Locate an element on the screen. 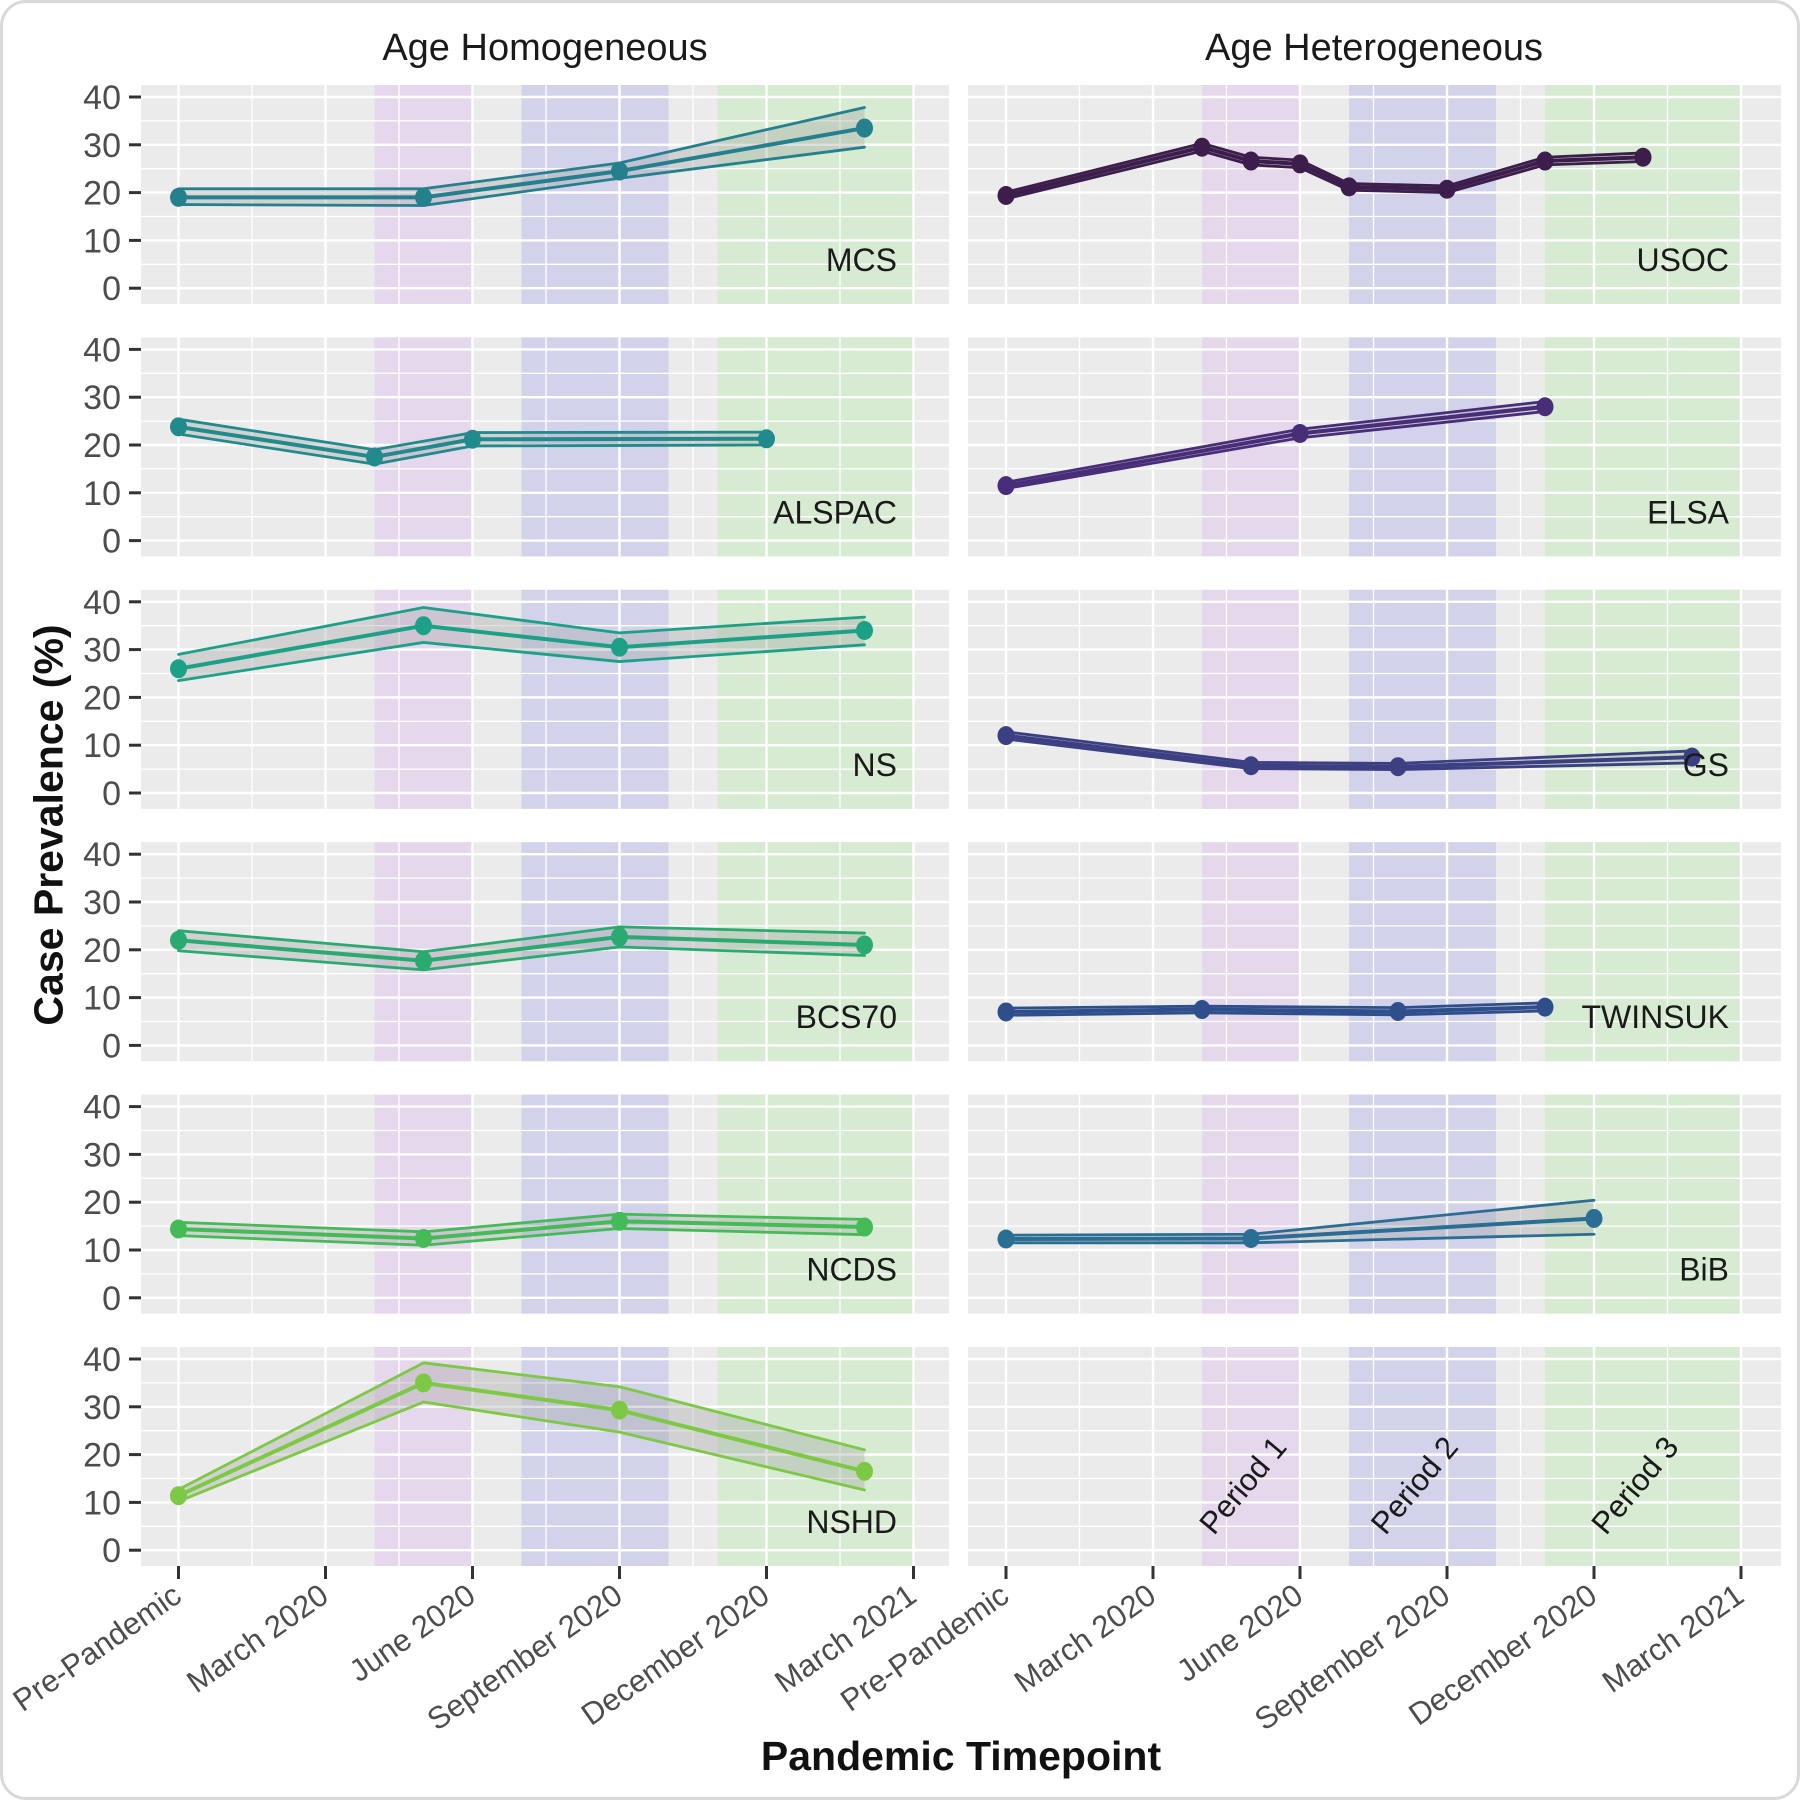  facet-column-title-age-heterogeneous: Age Heterogeneous is located at coordinates (1374, 48).